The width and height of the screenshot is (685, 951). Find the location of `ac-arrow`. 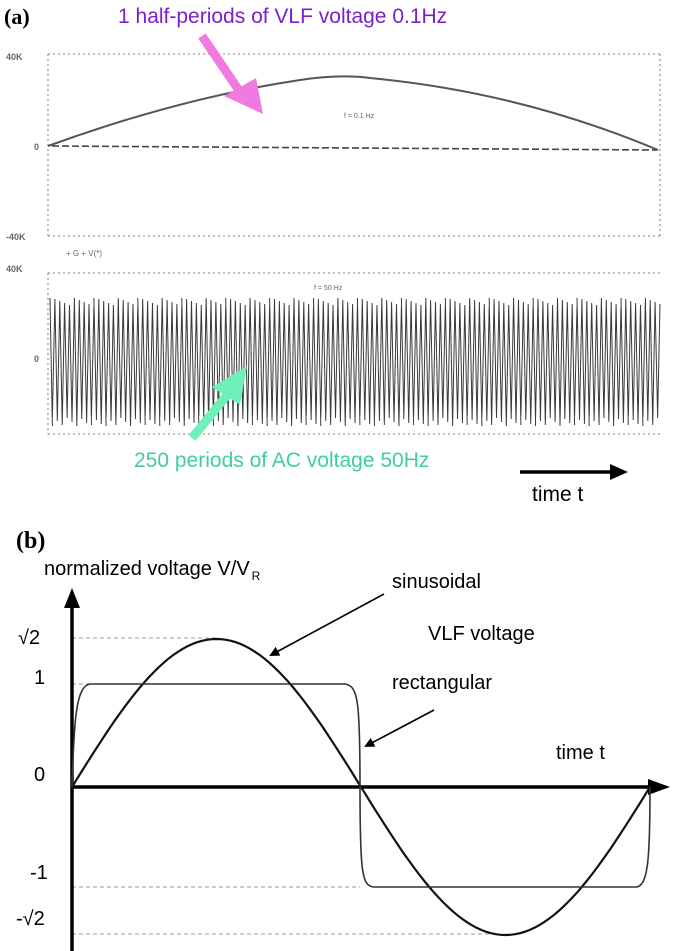

ac-arrow is located at coordinates (217, 403).